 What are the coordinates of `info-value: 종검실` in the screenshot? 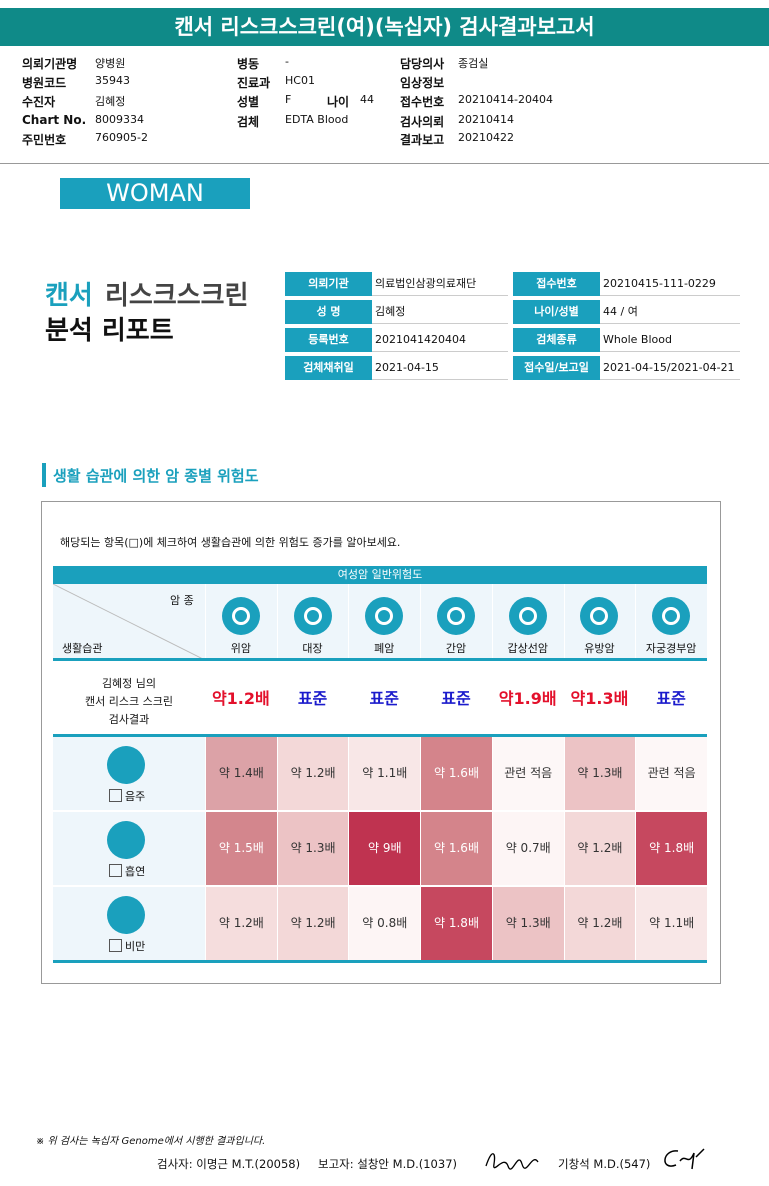 It's located at (473, 63).